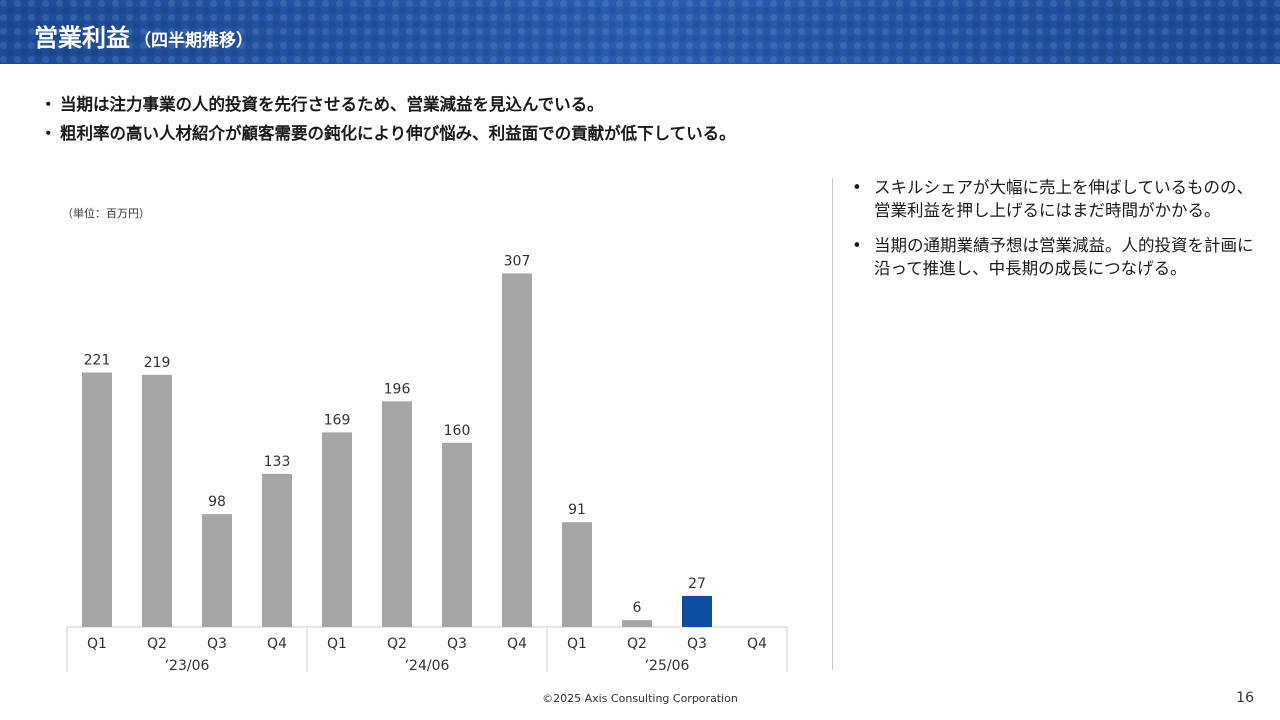 Image resolution: width=1280 pixels, height=720 pixels. Describe the element at coordinates (217, 502) in the screenshot. I see `data-label: 98` at that location.